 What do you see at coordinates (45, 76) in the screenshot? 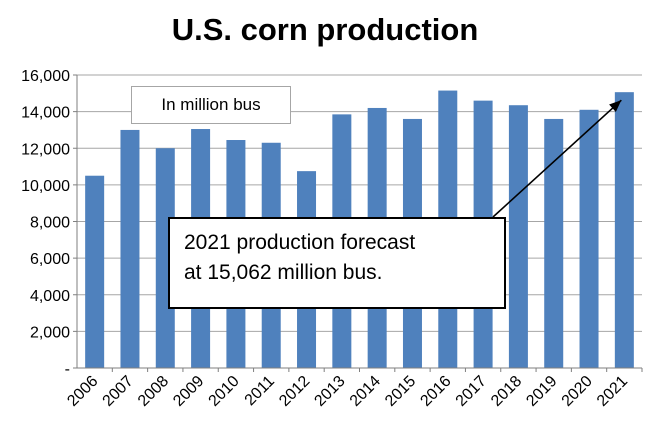
I see `y-tick-label: 16,000` at bounding box center [45, 76].